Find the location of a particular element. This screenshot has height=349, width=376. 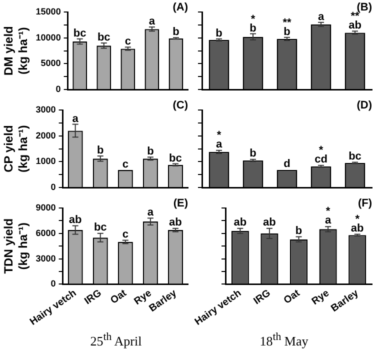

annotation: (F) is located at coordinates (365, 204).